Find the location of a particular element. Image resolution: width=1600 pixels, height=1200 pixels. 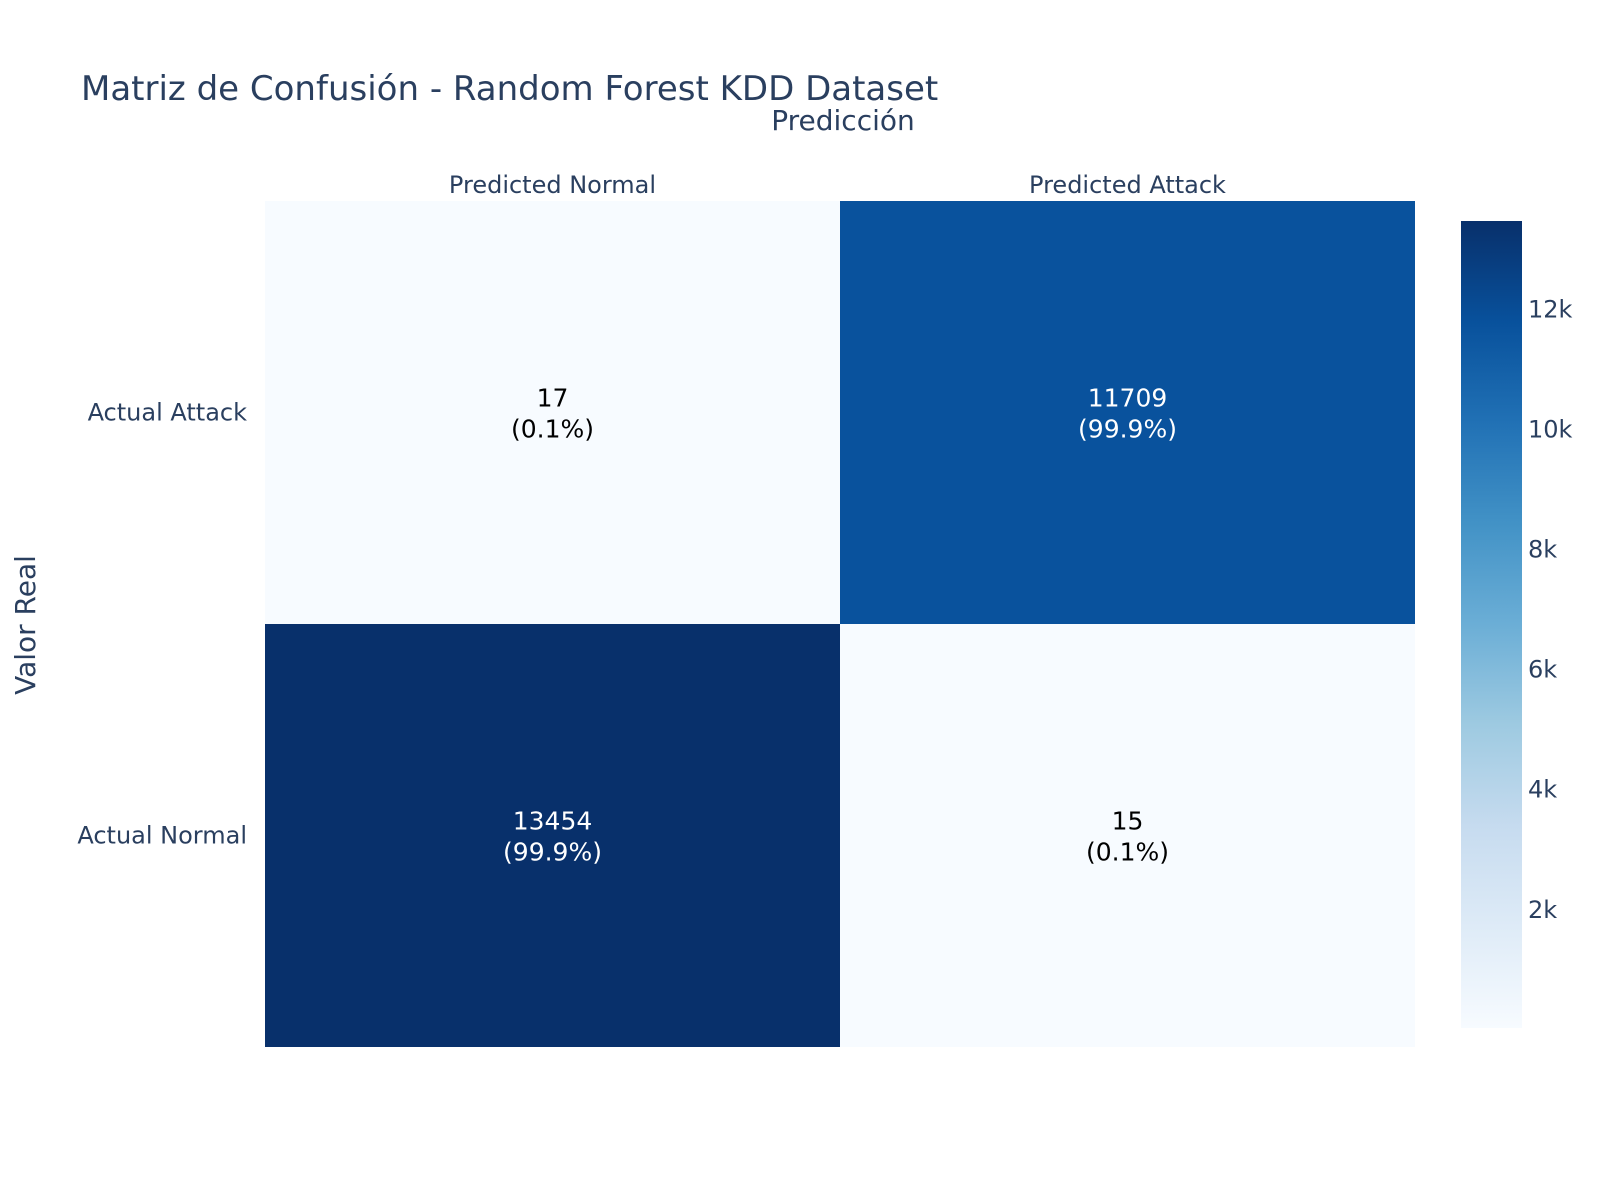

y-axis-ticks: Actual Normal Actual Attack is located at coordinates (162, 624).